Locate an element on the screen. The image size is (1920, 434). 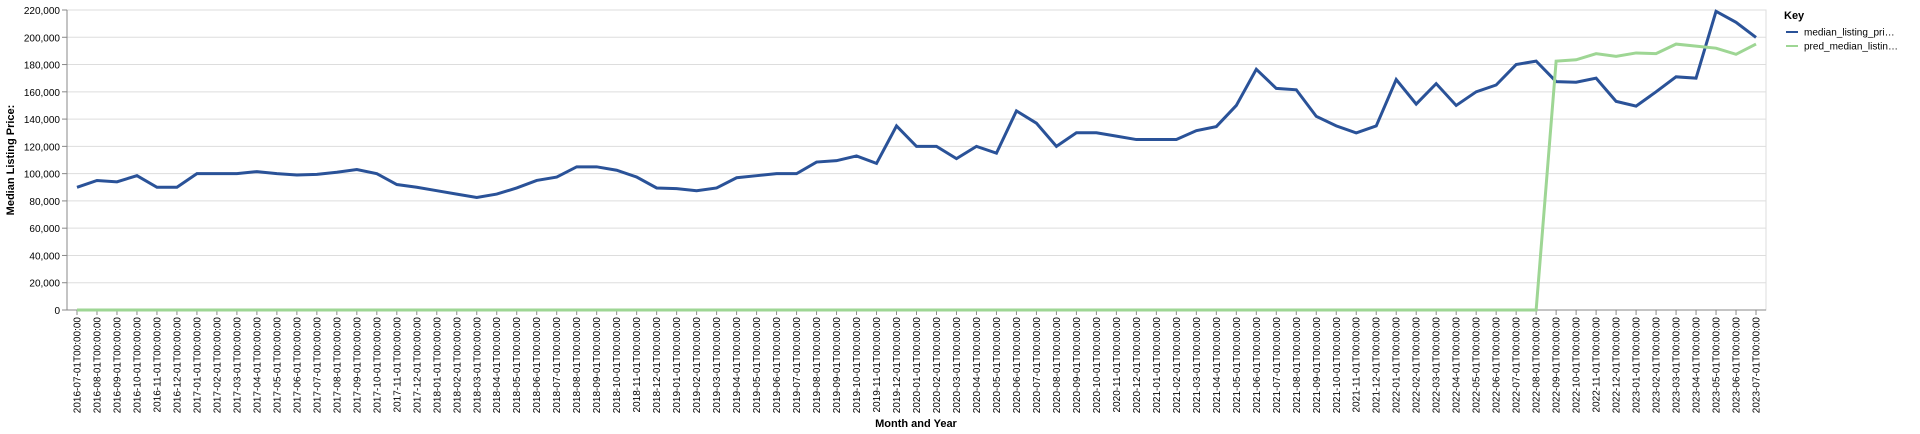
x-tick-label: 2020-12-01T00:00:00 is located at coordinates (1137, 365).